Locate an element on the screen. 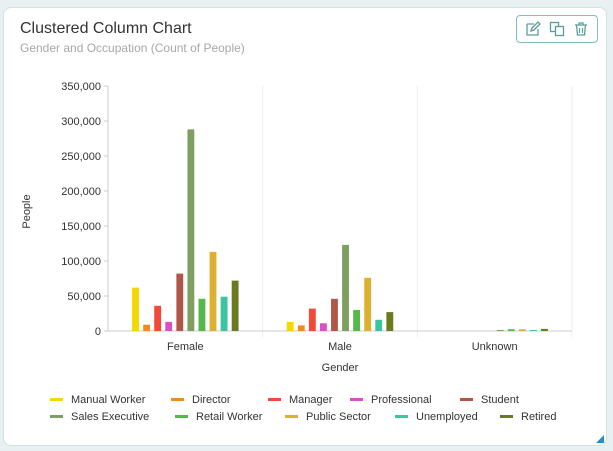 The image size is (613, 451). legend-item: Manager is located at coordinates (309, 400).